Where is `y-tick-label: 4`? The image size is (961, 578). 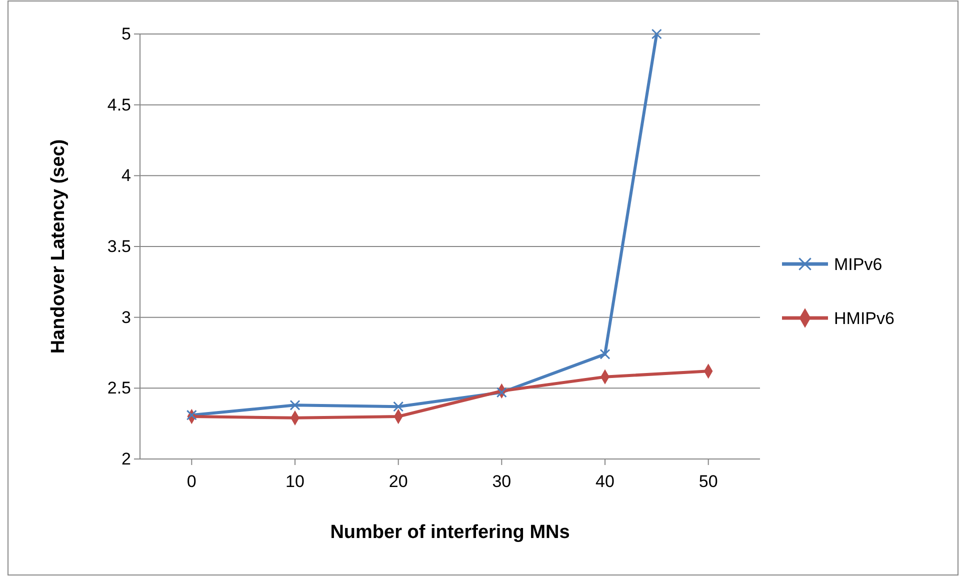 y-tick-label: 4 is located at coordinates (126, 176).